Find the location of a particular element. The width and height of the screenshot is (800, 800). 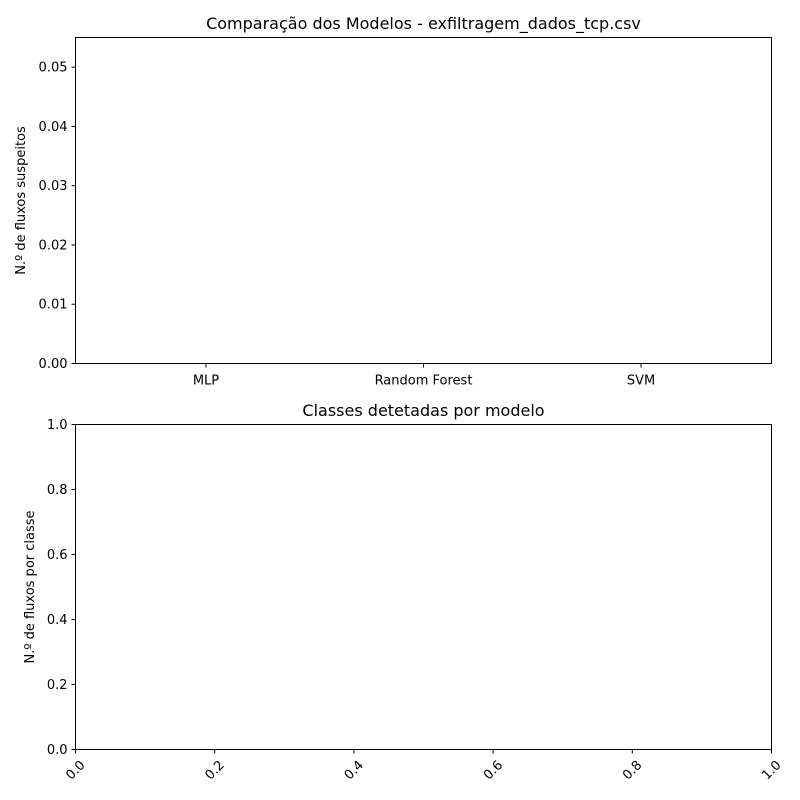

chart-top-y-tick-label: 0.00 is located at coordinates (53, 364).